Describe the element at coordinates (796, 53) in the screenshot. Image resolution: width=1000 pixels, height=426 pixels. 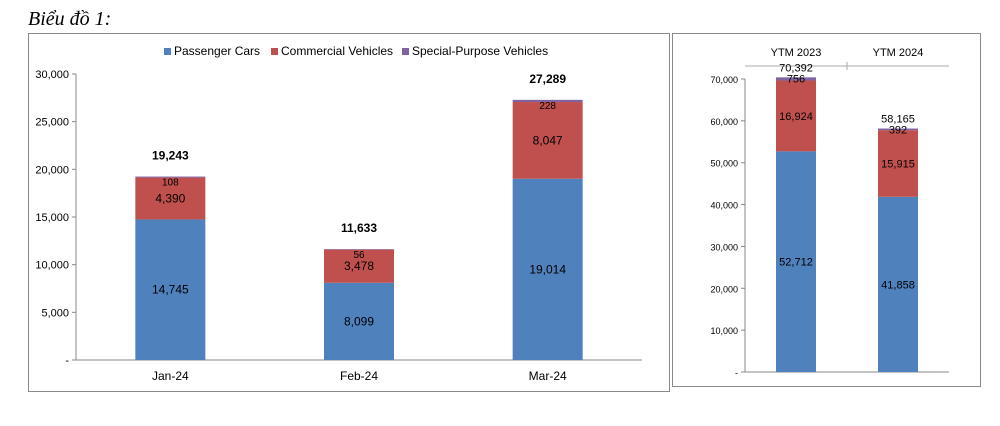
I see `category-label: YTM 2023` at that location.